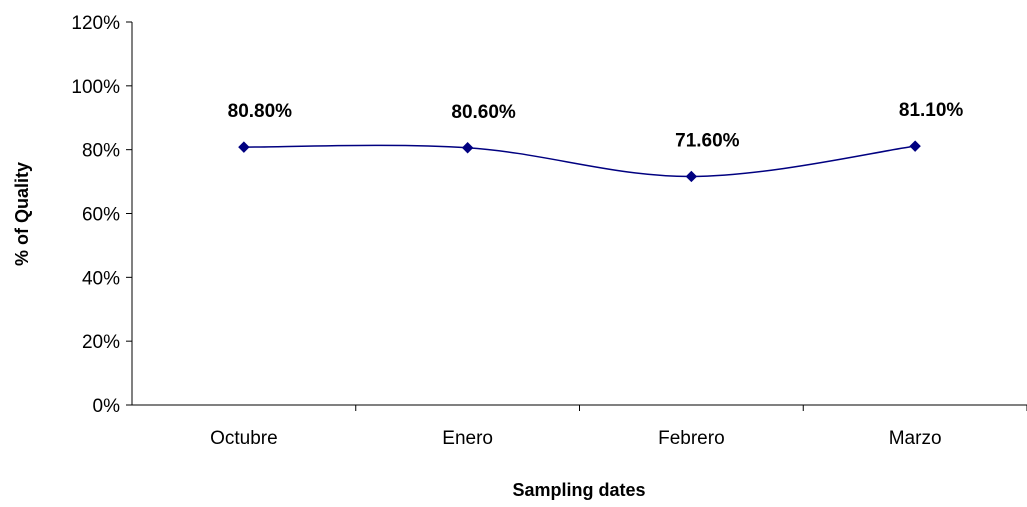  Describe the element at coordinates (101, 151) in the screenshot. I see `y-tick-label: 80%` at that location.